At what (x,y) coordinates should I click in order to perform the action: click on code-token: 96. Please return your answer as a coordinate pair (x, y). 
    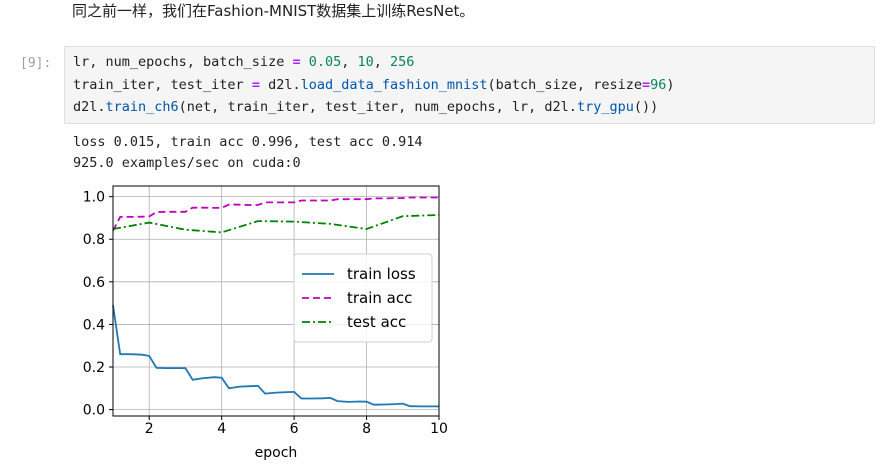
    Looking at the image, I should click on (658, 84).